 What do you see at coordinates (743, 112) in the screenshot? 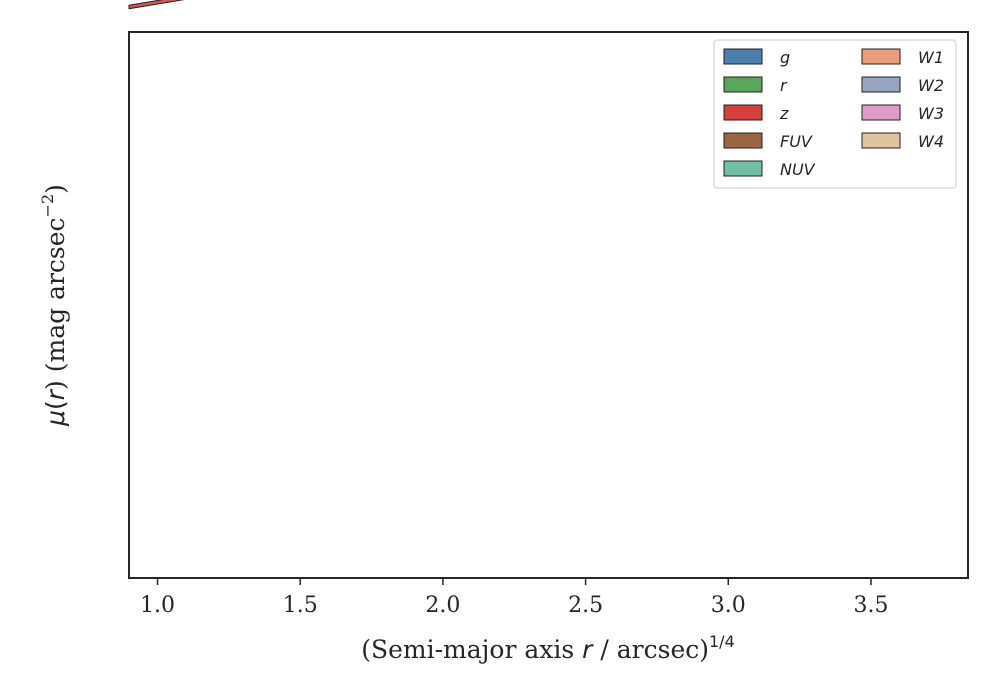
I see `legend-swatch-z` at bounding box center [743, 112].